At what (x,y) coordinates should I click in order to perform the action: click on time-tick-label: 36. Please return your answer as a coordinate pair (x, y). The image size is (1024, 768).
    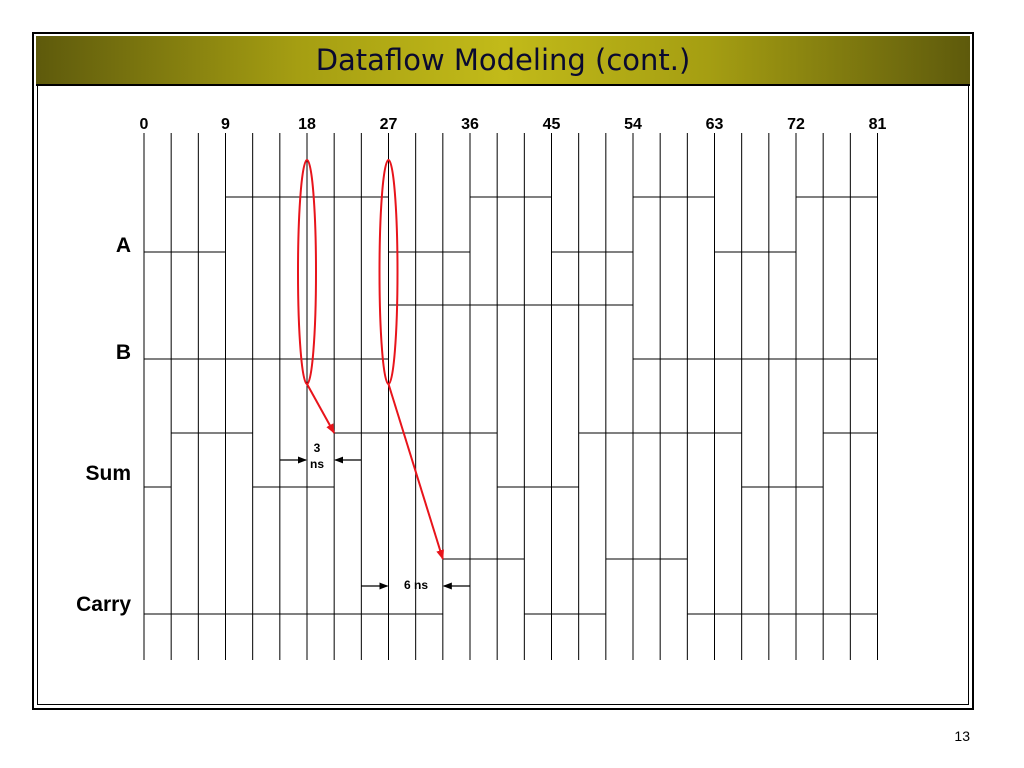
    Looking at the image, I should click on (470, 124).